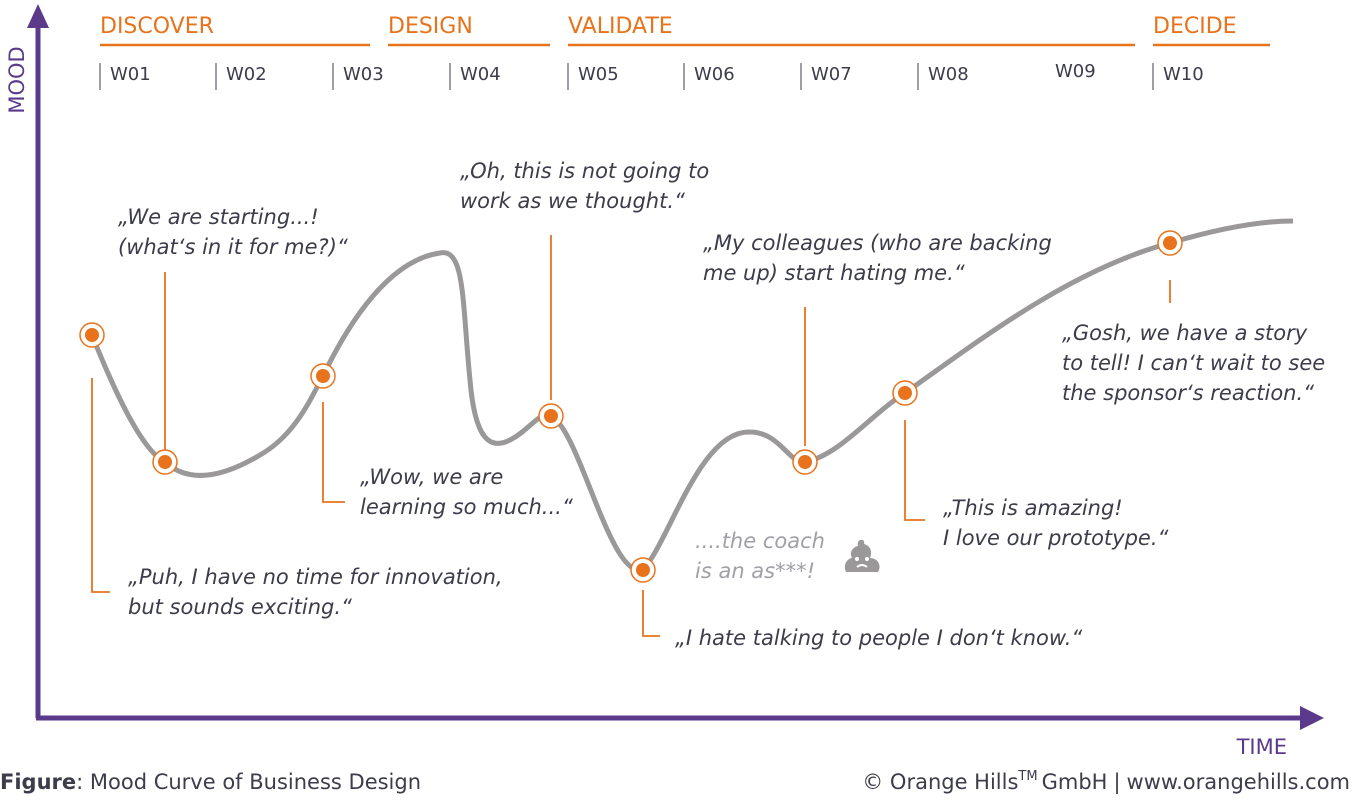  What do you see at coordinates (431, 477) in the screenshot?
I see `quote-line: „Wow, we are` at bounding box center [431, 477].